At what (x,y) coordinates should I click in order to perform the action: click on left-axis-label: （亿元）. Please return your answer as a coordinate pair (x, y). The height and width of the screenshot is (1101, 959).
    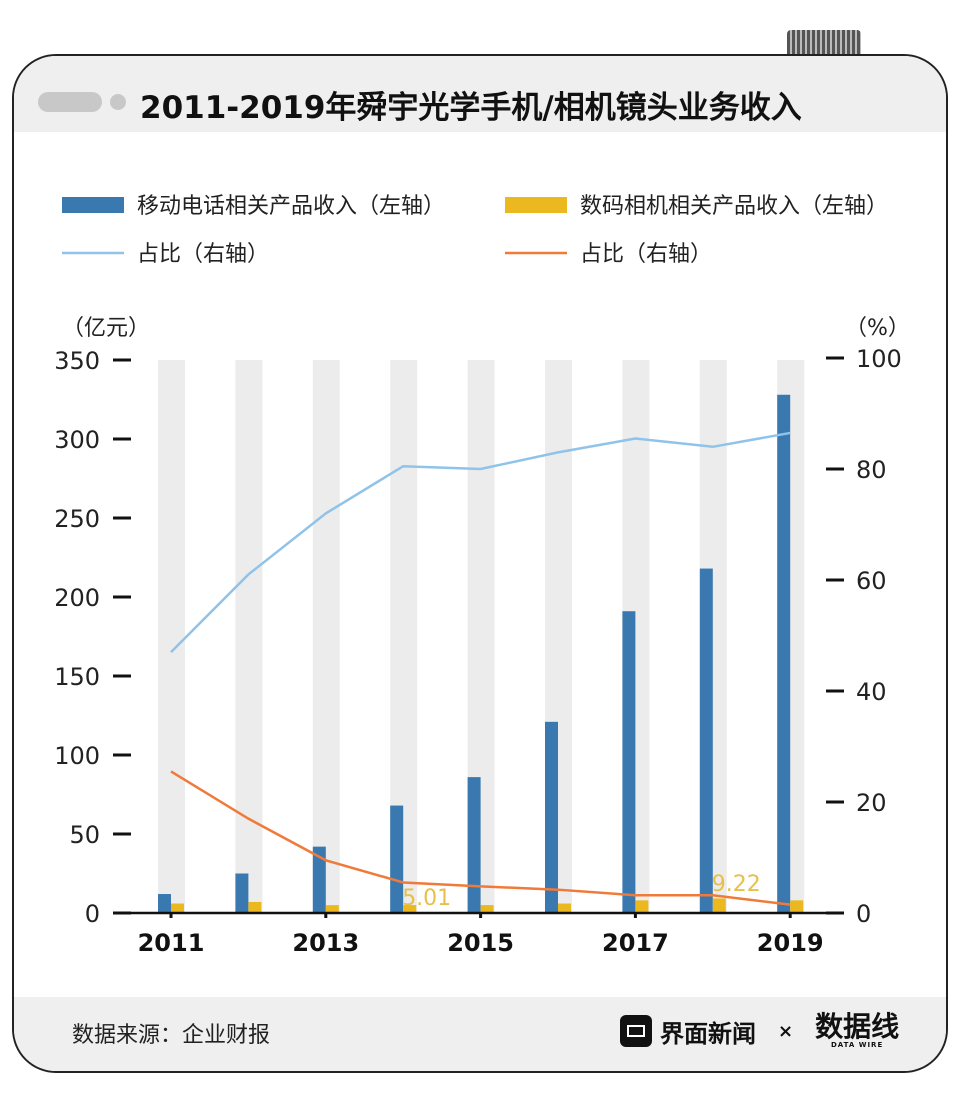
    Looking at the image, I should click on (106, 328).